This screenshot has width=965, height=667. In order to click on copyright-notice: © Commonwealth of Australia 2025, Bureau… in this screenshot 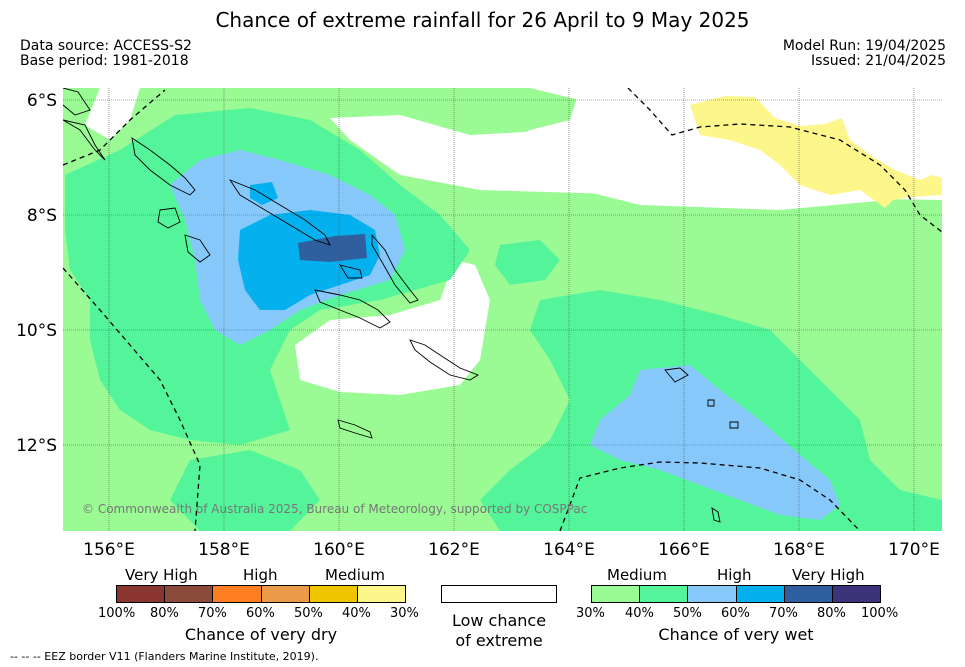, I will do `click(335, 509)`.